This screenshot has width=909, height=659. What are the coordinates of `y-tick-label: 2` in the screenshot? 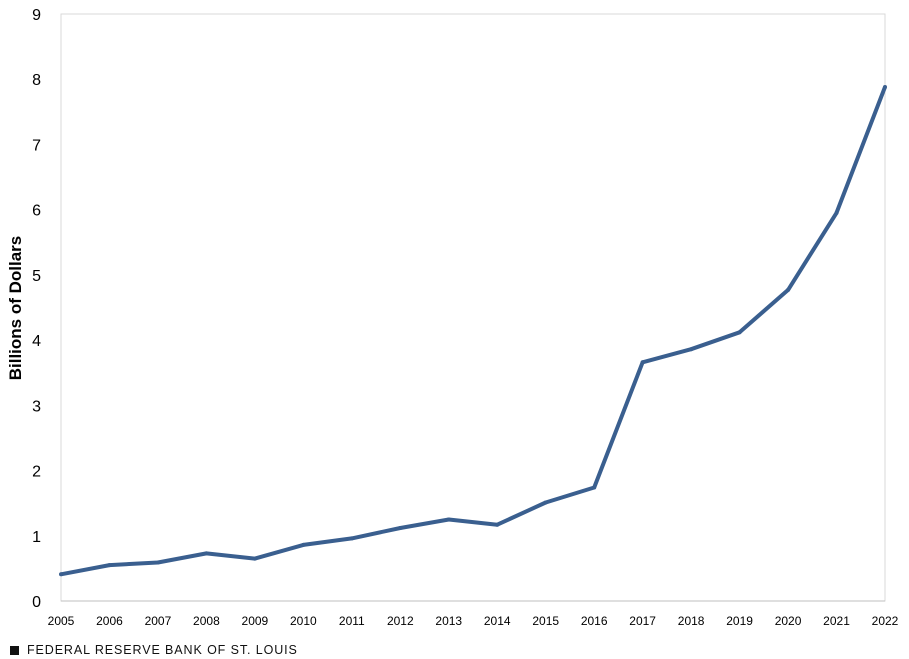 It's located at (36, 472).